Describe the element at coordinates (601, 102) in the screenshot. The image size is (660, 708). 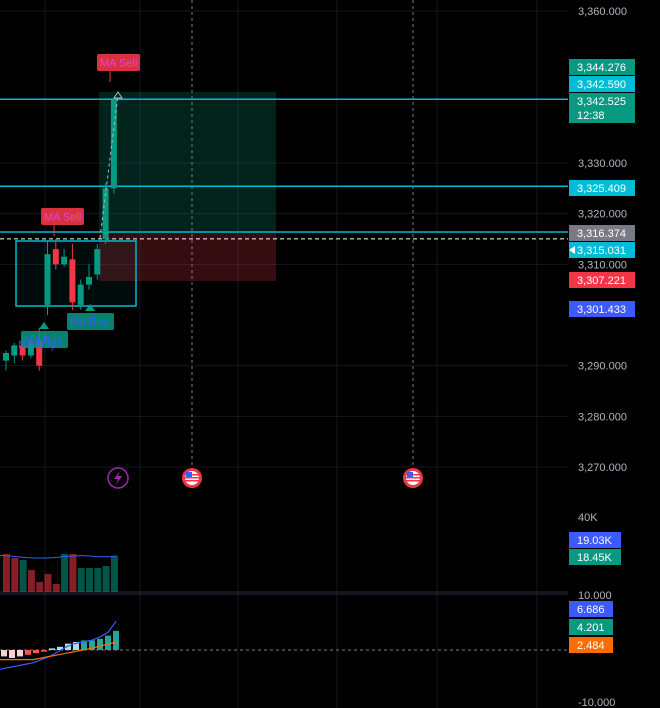
I see `badge-label: 3,342.525` at that location.